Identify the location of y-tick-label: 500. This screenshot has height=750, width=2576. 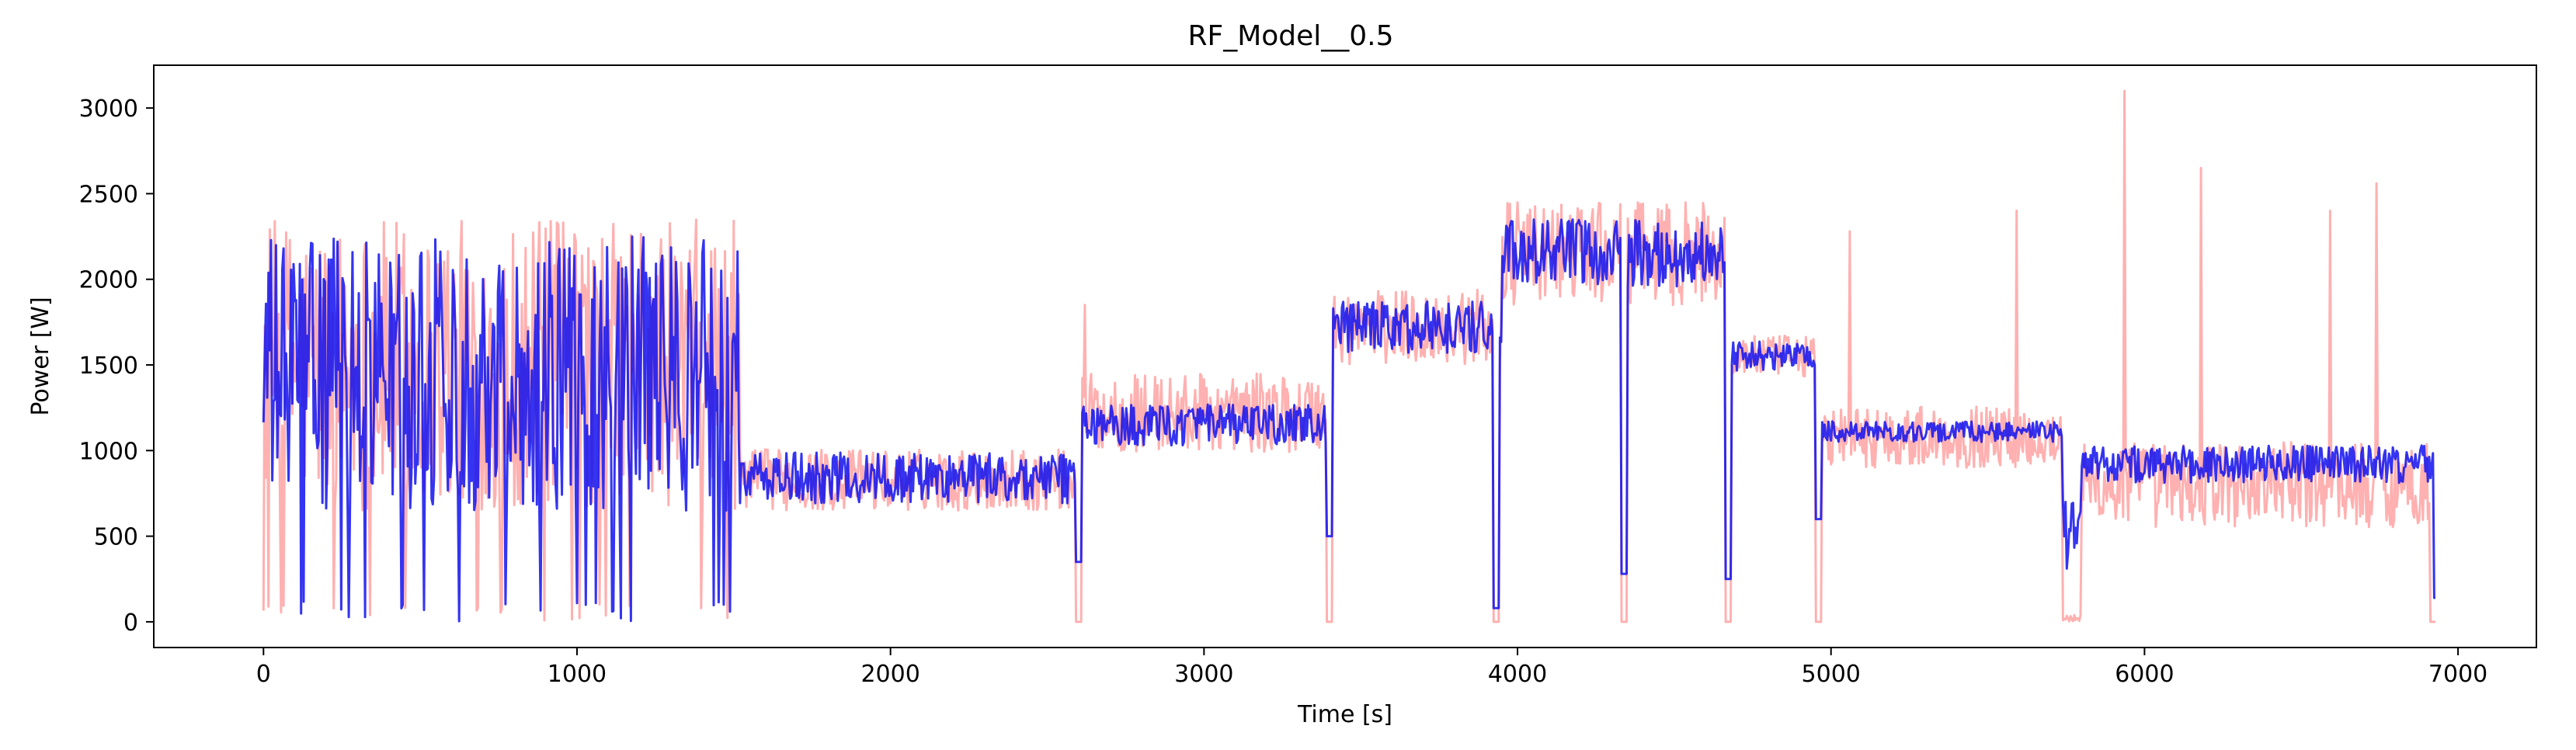
(116, 538).